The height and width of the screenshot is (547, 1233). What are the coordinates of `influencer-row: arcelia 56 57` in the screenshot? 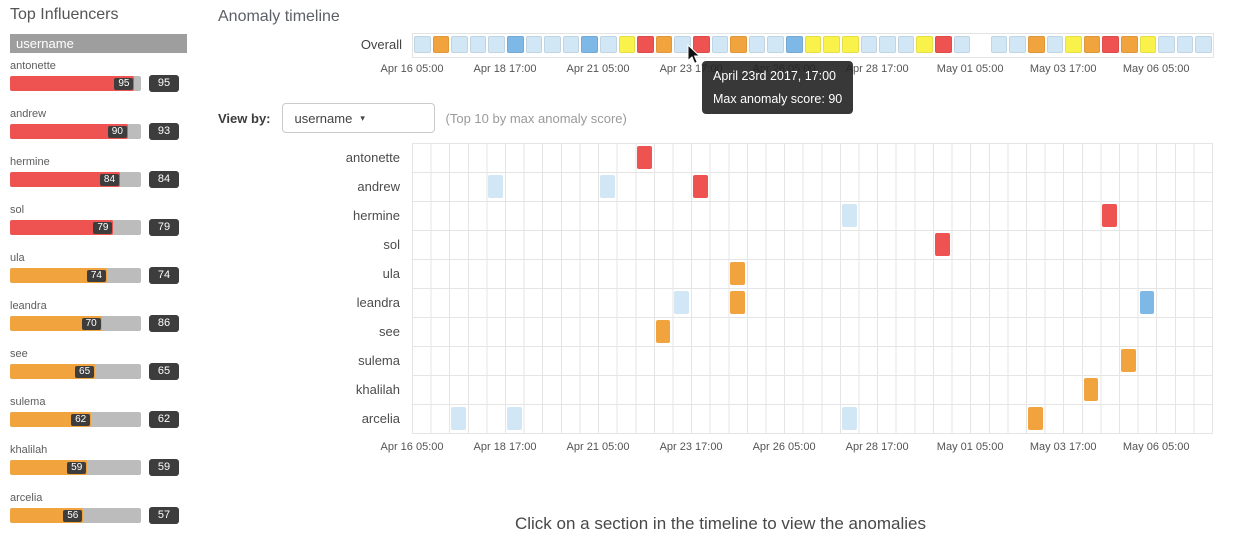 It's located at (110, 508).